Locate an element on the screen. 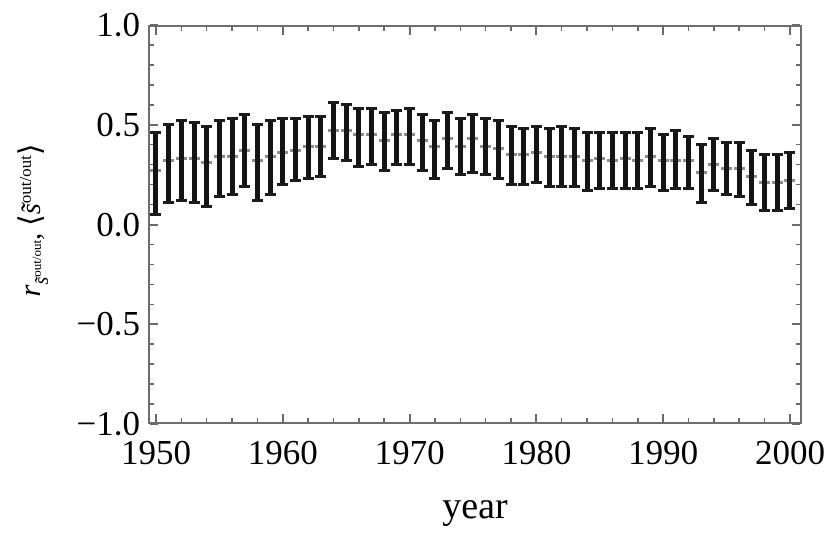  ylabel-r: r is located at coordinates (29, 290).